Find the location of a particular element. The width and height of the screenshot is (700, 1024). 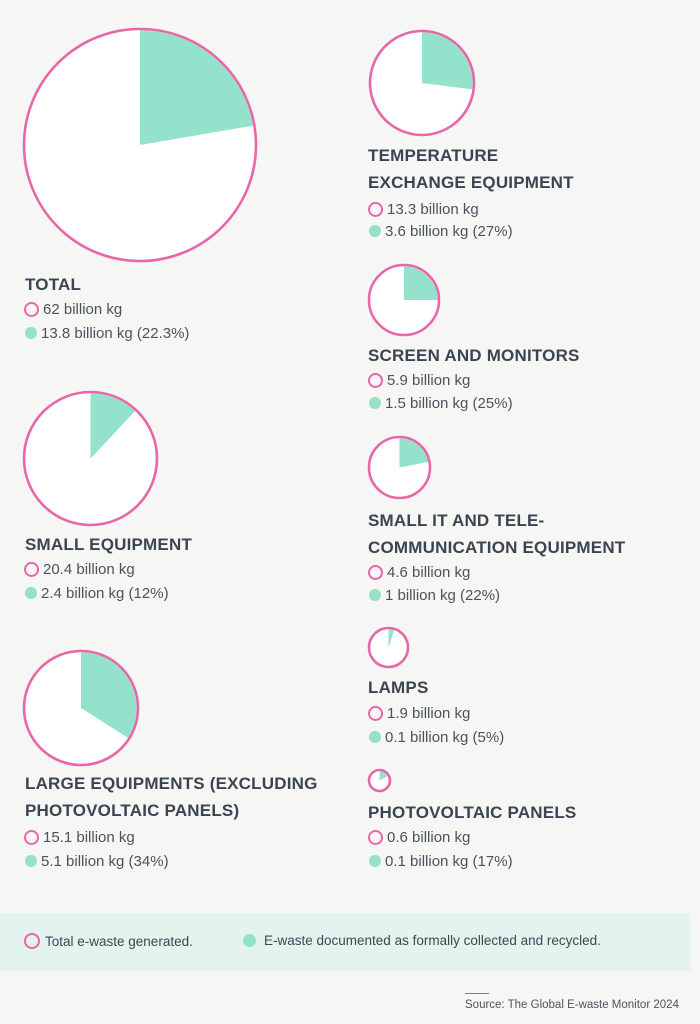

title-screen-monitors: SCREEN AND MONITORS is located at coordinates (474, 355).